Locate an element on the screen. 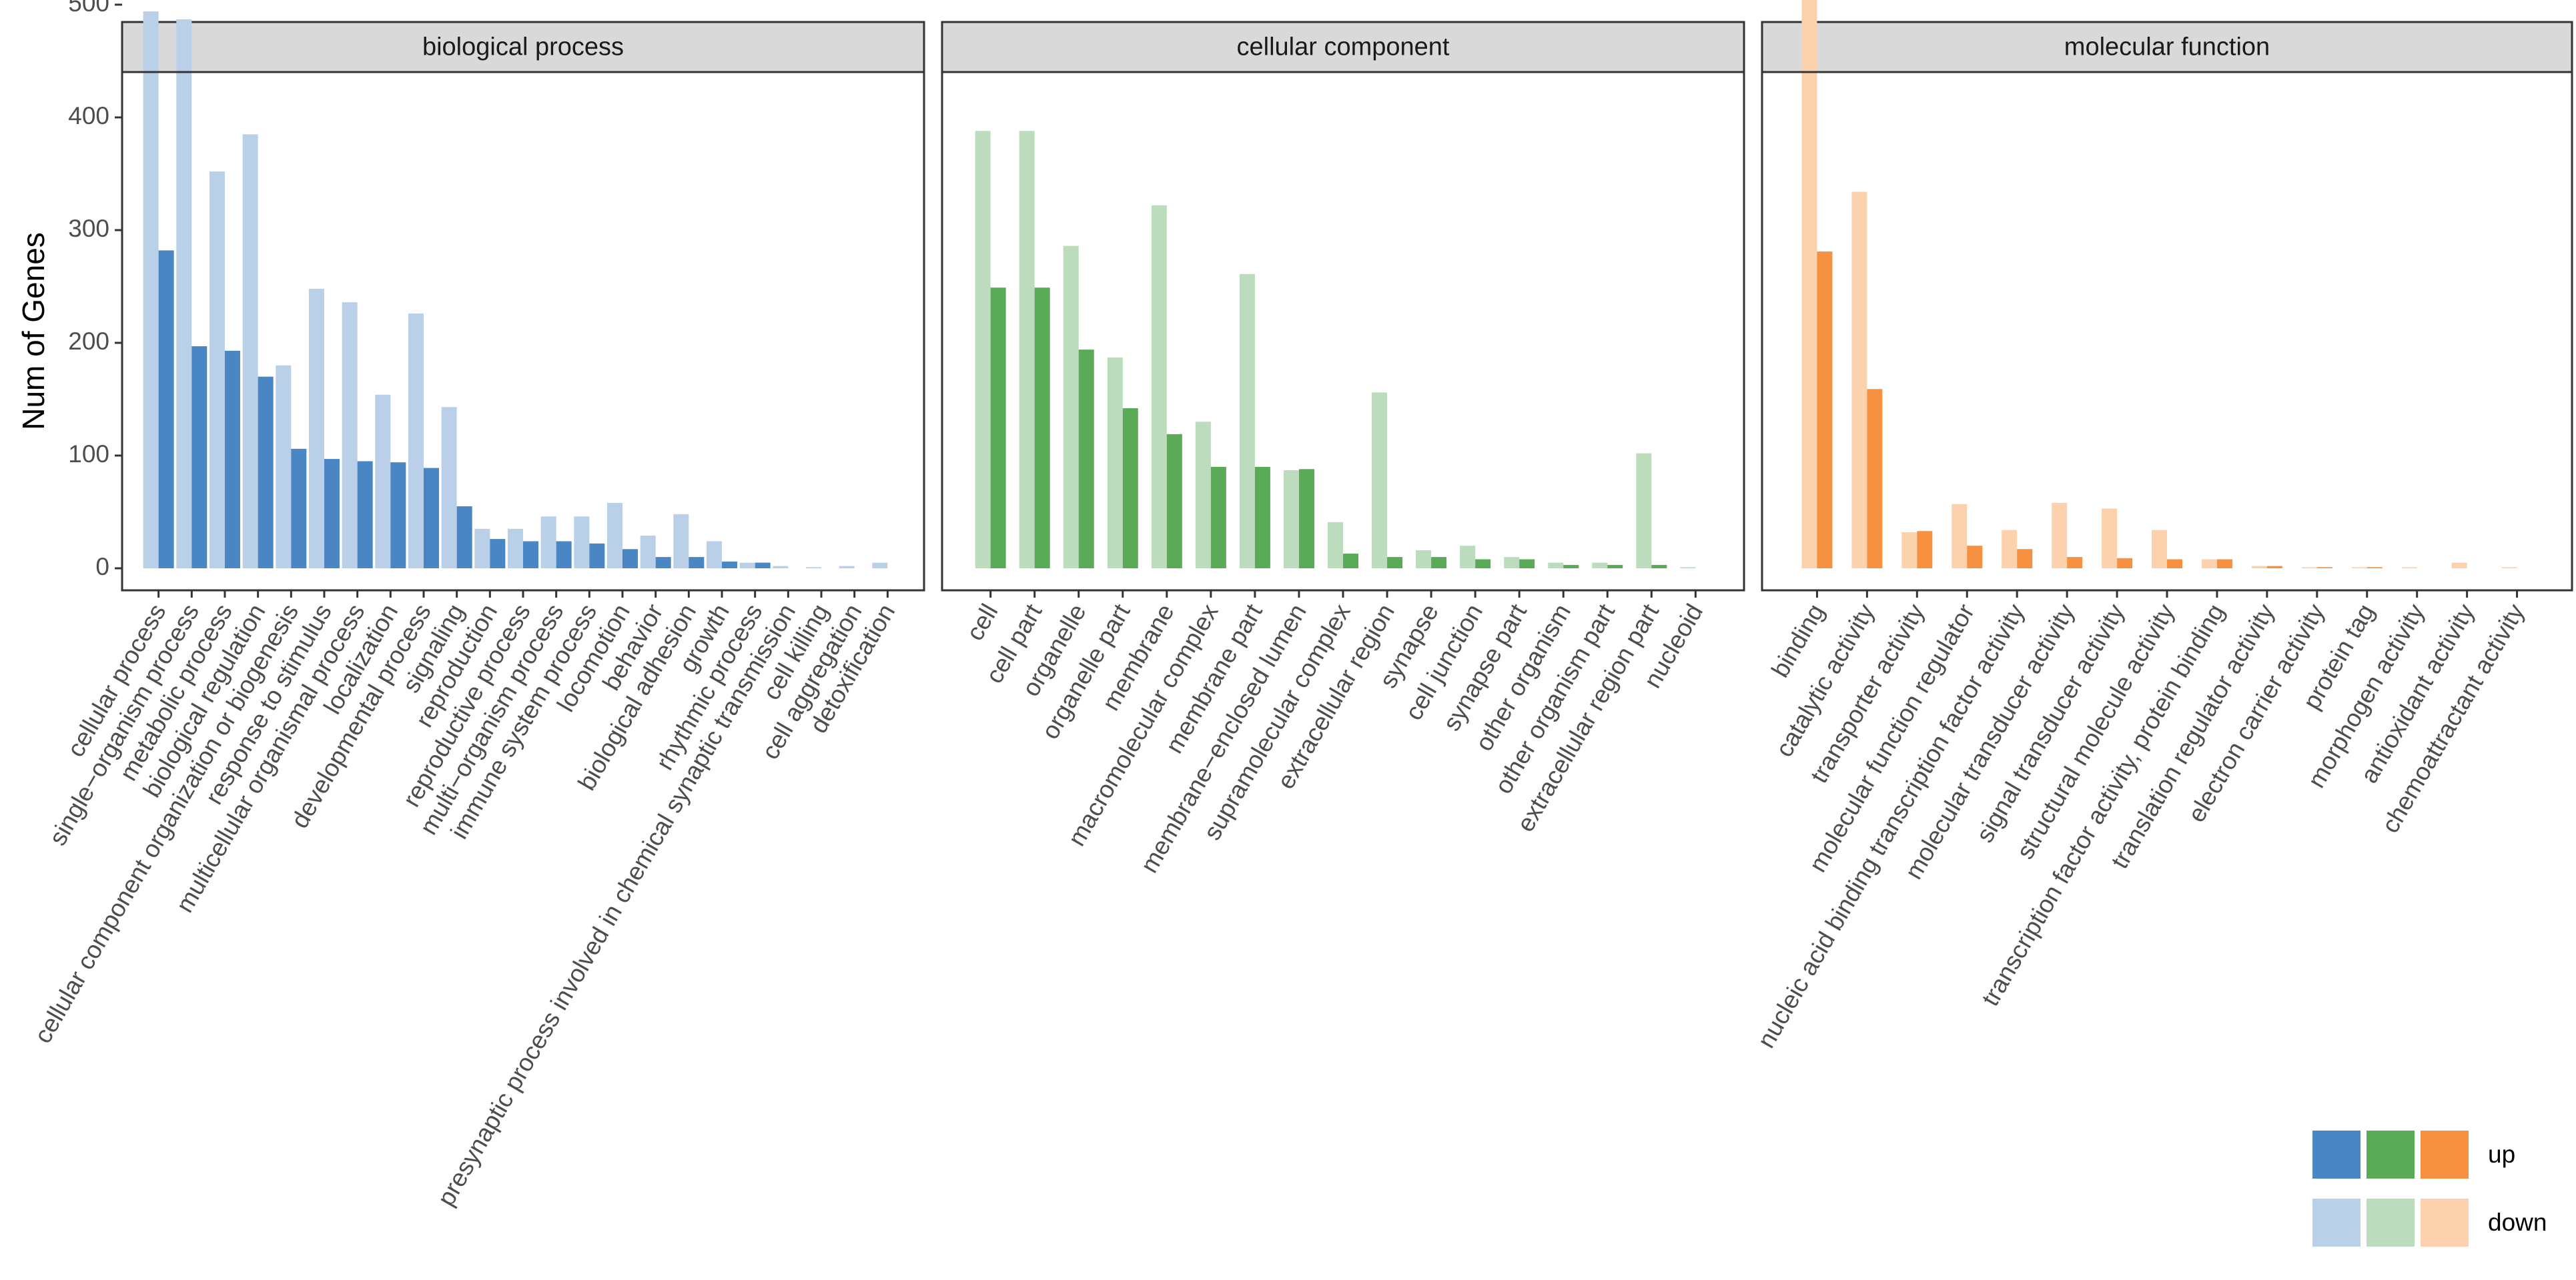 This screenshot has height=1280, width=2576. y-tick-label: 200 is located at coordinates (88, 341).